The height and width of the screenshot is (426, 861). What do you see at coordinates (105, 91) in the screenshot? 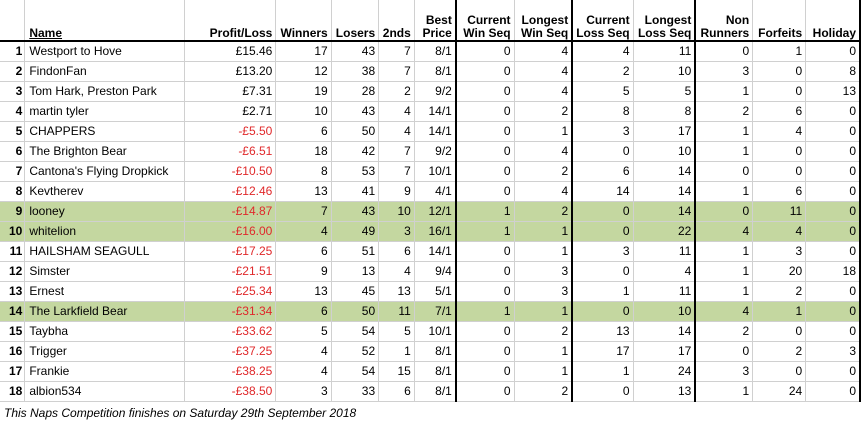
I see `cell-name: Tom Hark, Preston Park` at bounding box center [105, 91].